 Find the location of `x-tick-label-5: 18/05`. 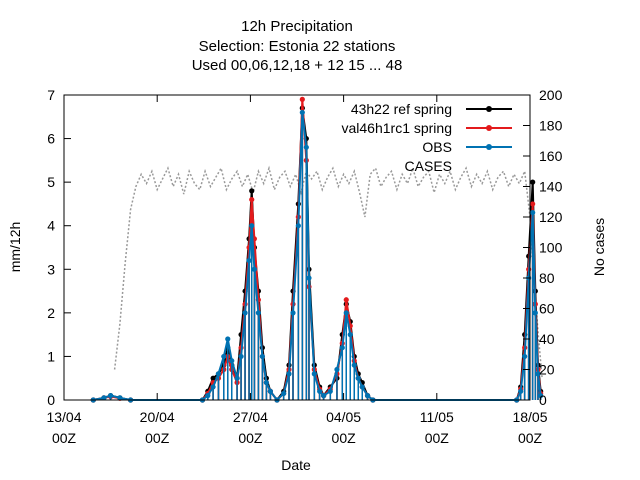

x-tick-label-5: 18/05 is located at coordinates (529, 417).